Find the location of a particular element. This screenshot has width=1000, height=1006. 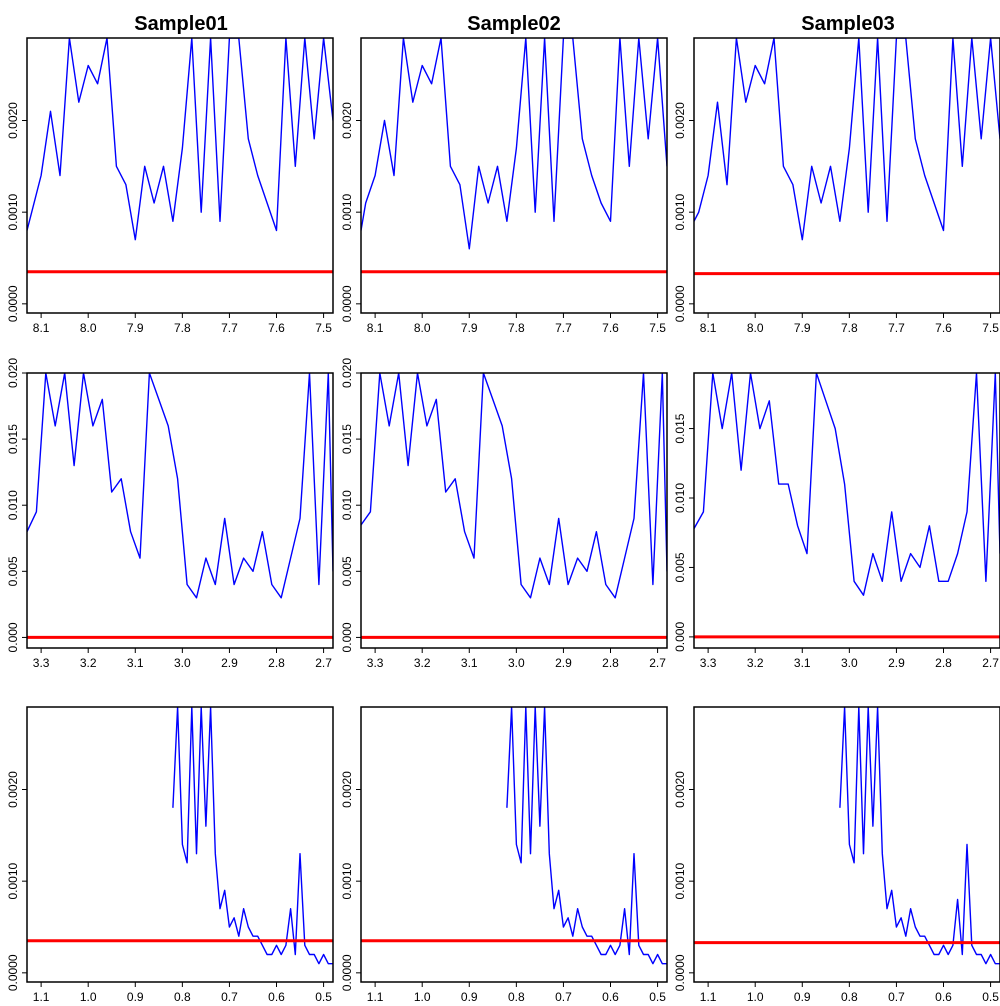

column-title-sample03: Sample03 is located at coordinates (847, 24).